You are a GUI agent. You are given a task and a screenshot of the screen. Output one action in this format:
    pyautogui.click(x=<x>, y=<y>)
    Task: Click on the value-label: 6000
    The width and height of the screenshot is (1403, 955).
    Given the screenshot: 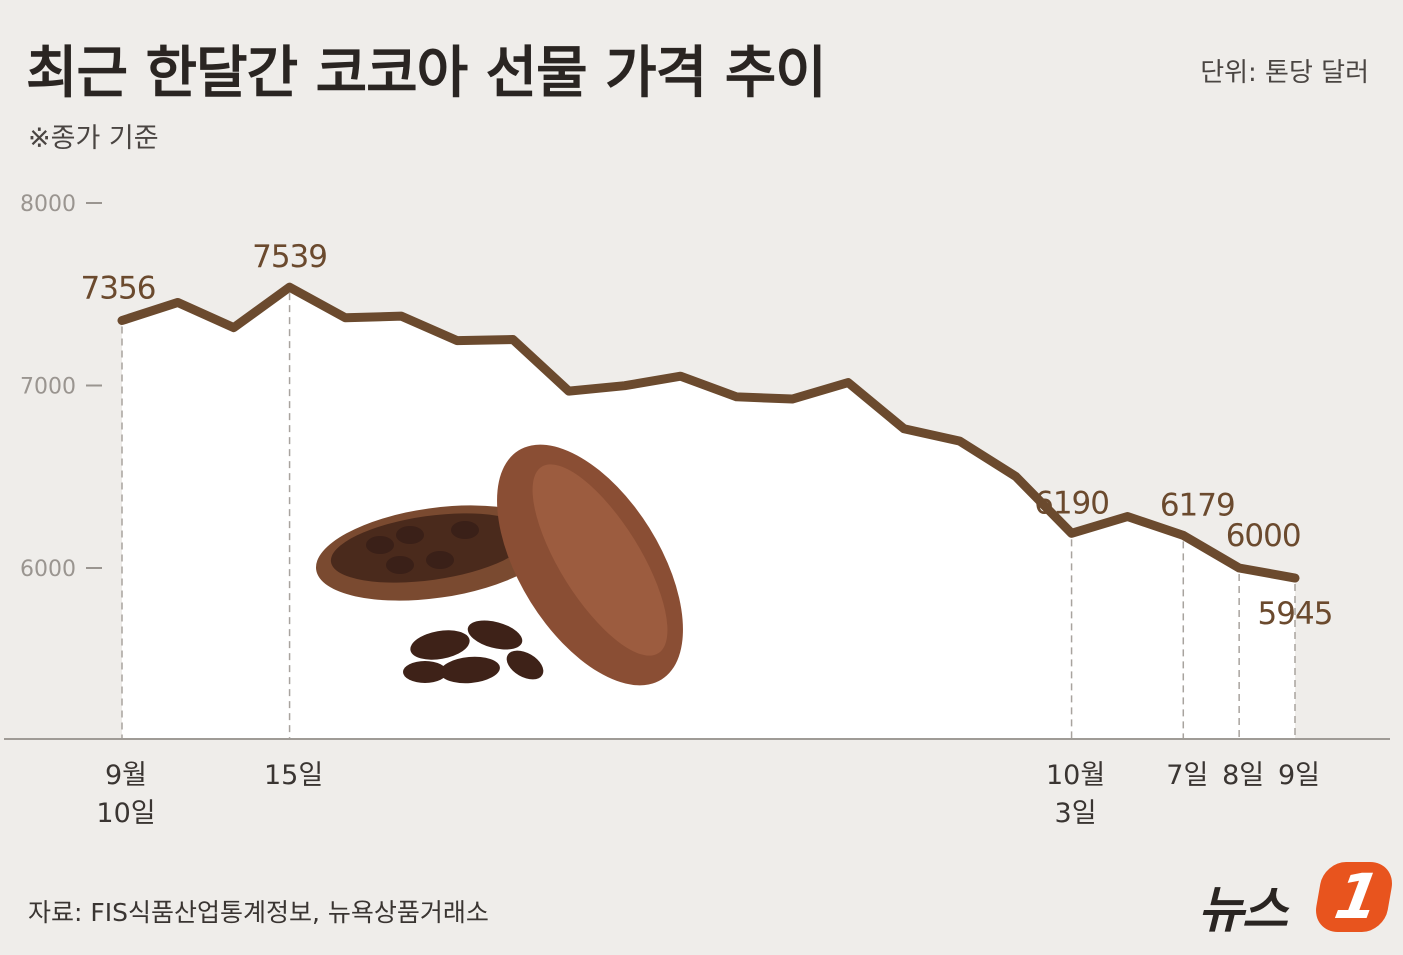 What is the action you would take?
    pyautogui.click(x=1263, y=536)
    